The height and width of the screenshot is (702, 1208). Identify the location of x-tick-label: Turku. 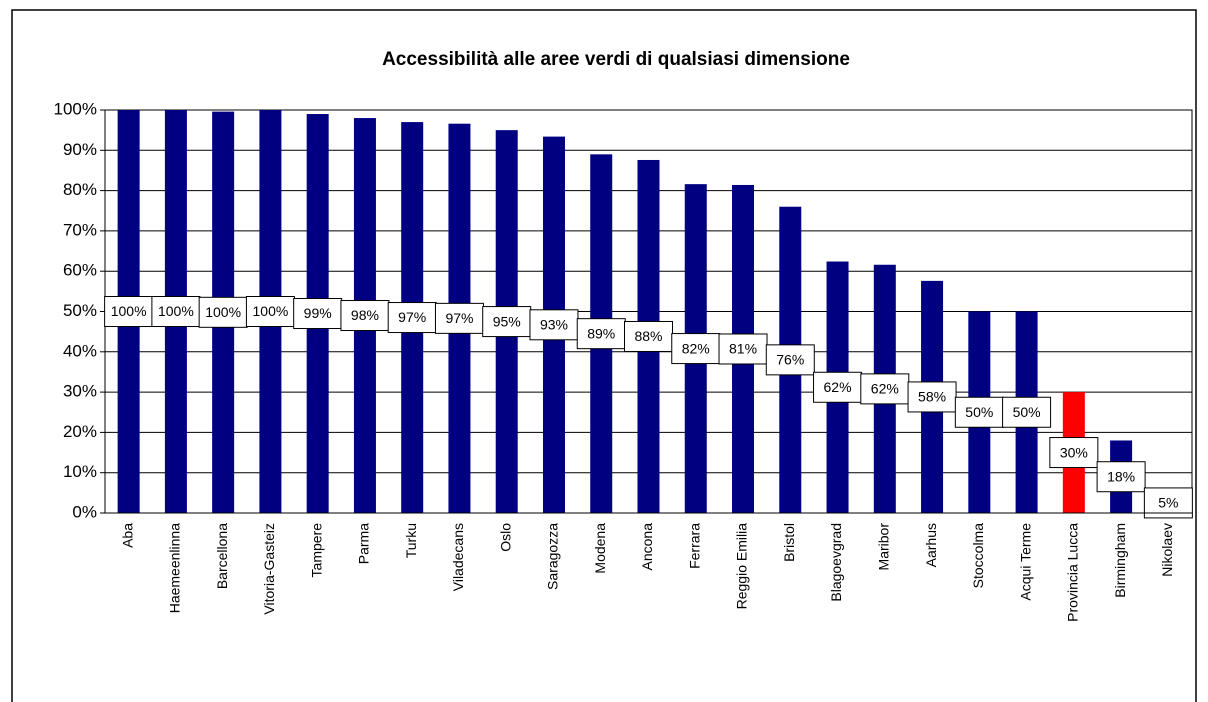
(411, 540).